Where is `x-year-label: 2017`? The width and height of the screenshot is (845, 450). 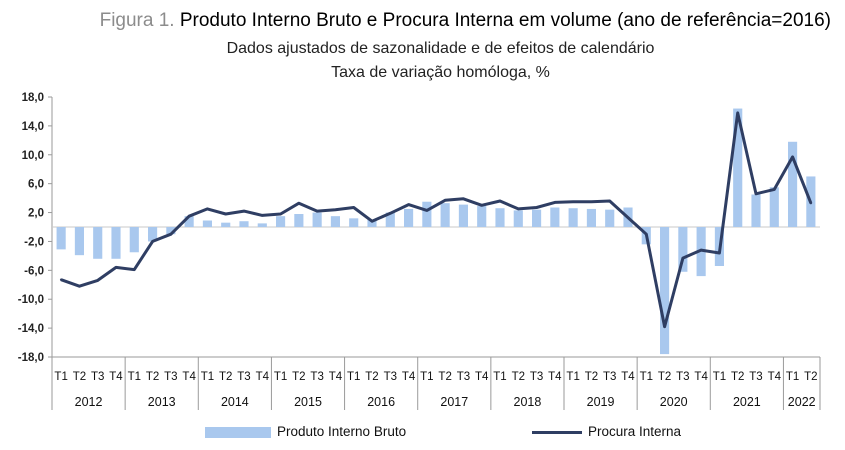 x-year-label: 2017 is located at coordinates (454, 402).